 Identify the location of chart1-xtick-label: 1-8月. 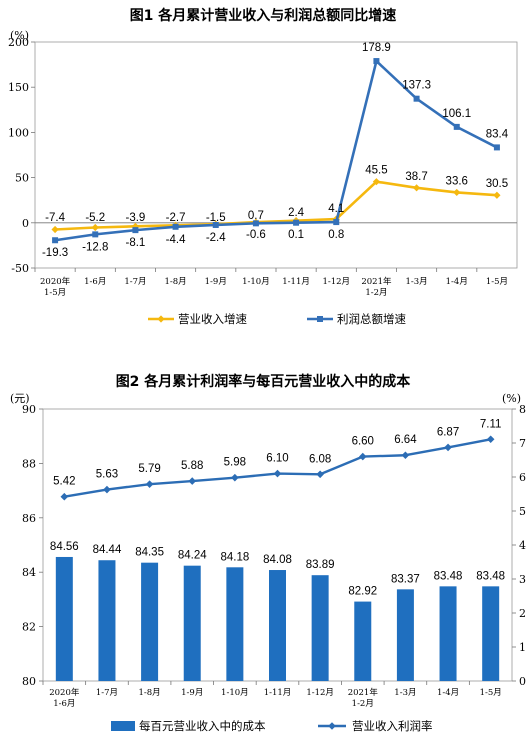
(175, 282).